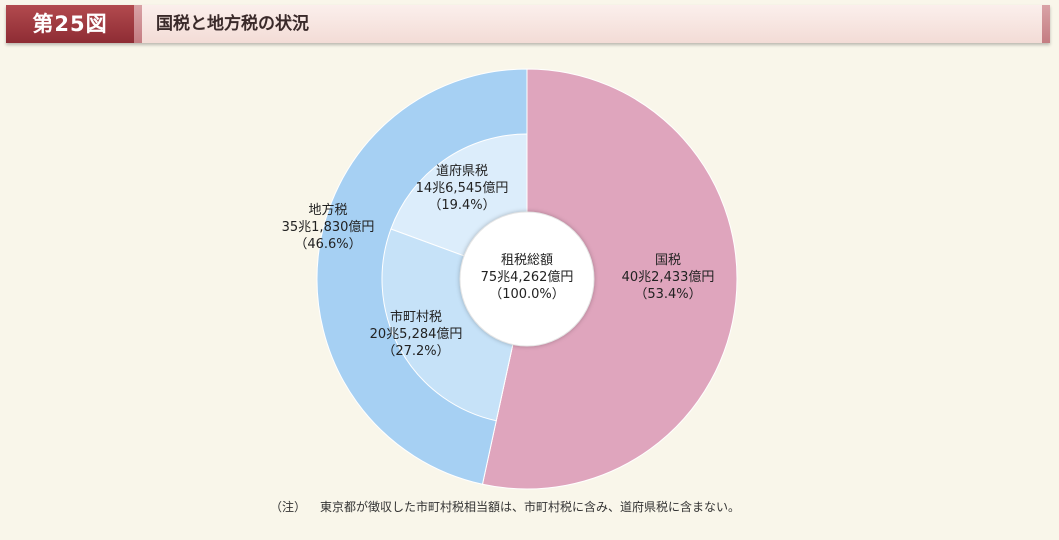 The height and width of the screenshot is (540, 1059). I want to click on label-doufukenzei-name: 道府県税, so click(462, 171).